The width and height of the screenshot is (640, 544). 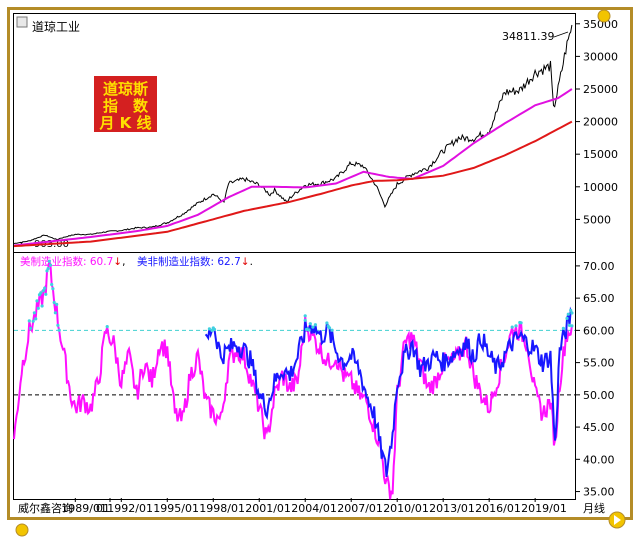 What do you see at coordinates (222, 508) in the screenshot?
I see `x-tick-label: 1998/01` at bounding box center [222, 508].